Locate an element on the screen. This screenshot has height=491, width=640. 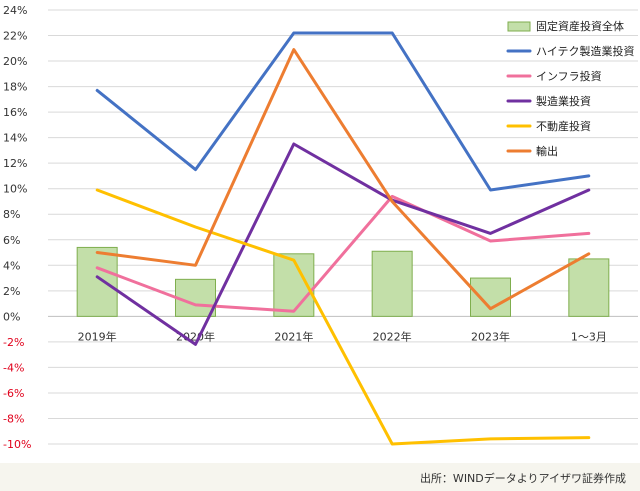
x-tick-label: 2023年 is located at coordinates (490, 336).